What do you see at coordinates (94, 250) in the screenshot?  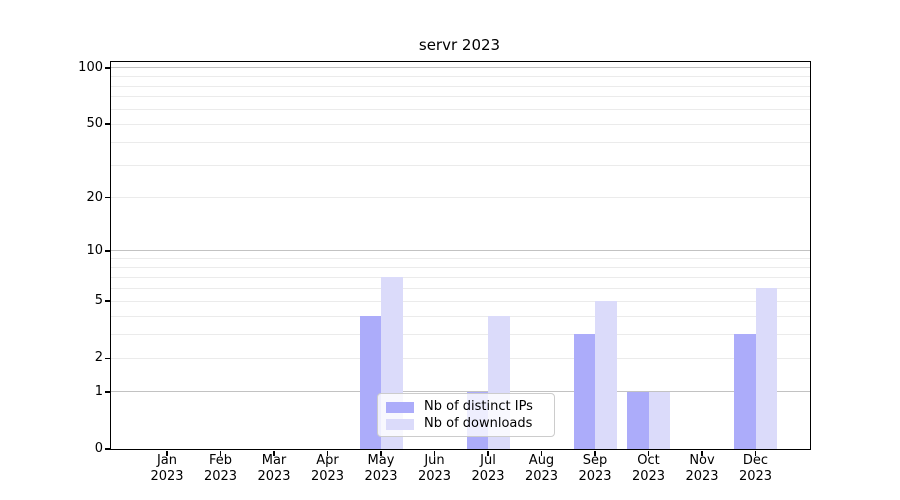 I see `y-axis-tick-label: 10` at bounding box center [94, 250].